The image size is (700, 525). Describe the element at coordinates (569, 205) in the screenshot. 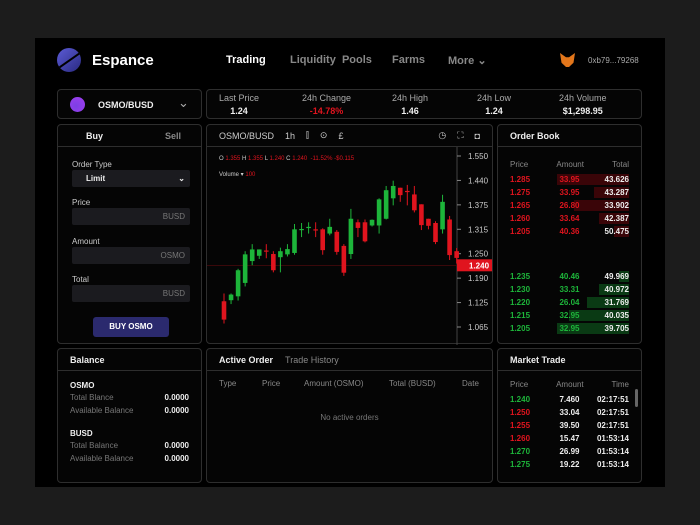

I see `order-row: 1.265 26.80 33.902` at that location.